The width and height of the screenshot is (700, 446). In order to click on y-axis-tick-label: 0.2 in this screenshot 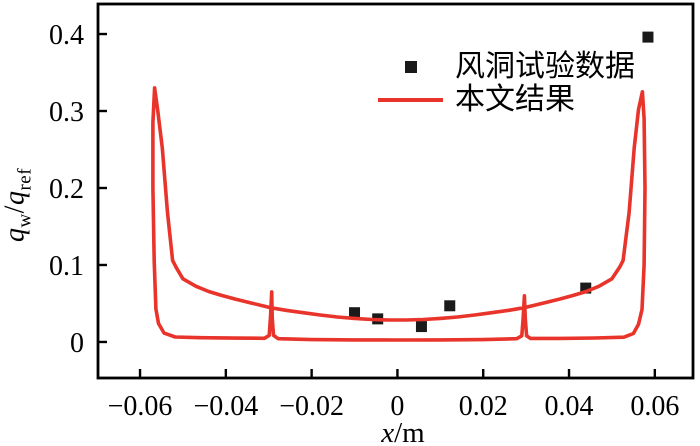, I will do `click(66, 189)`.